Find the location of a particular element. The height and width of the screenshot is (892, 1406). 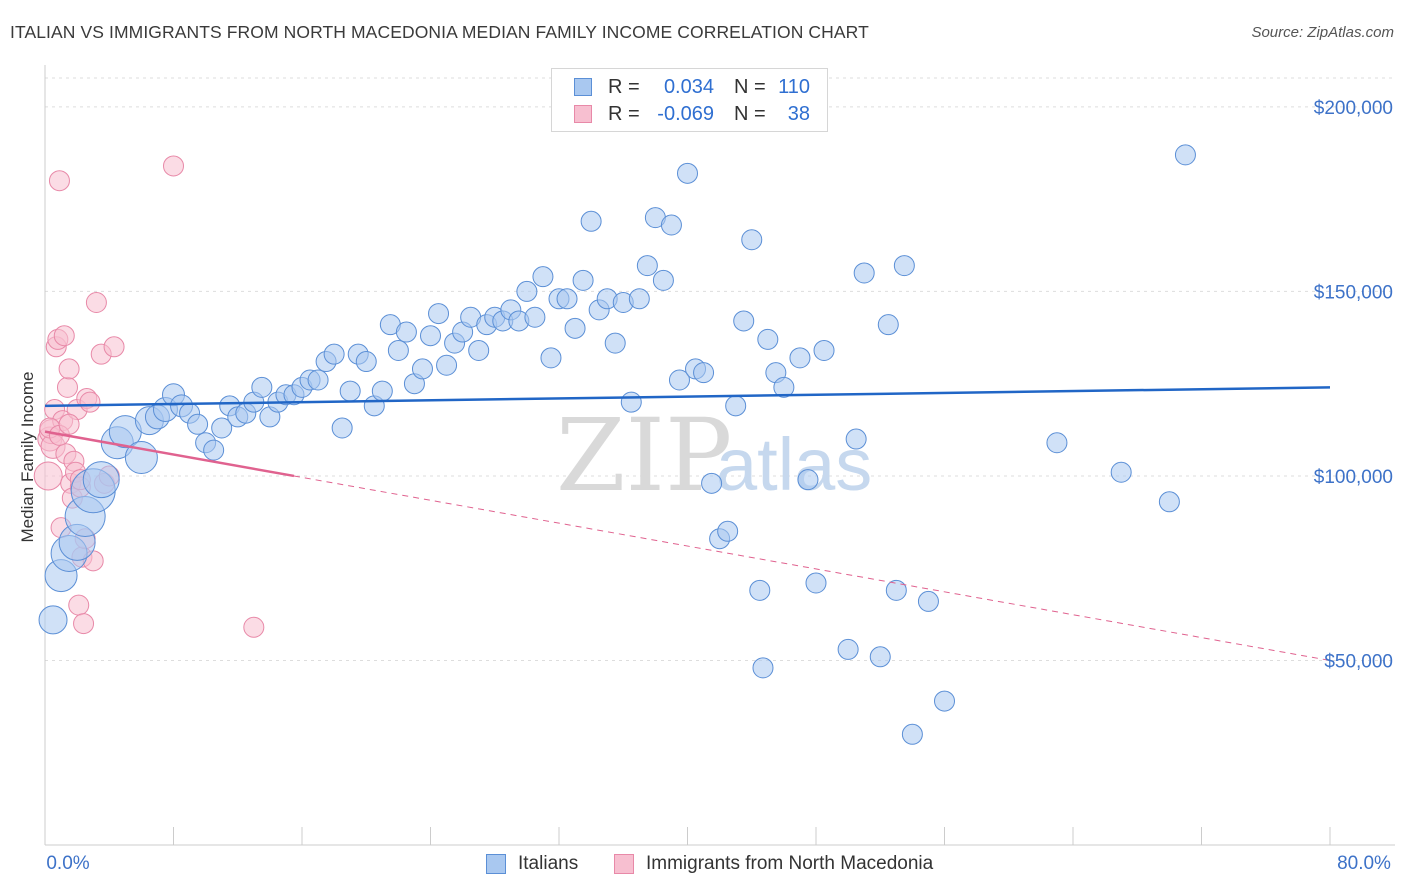

x-tick-label-min: 0.0% is located at coordinates (67, 863).